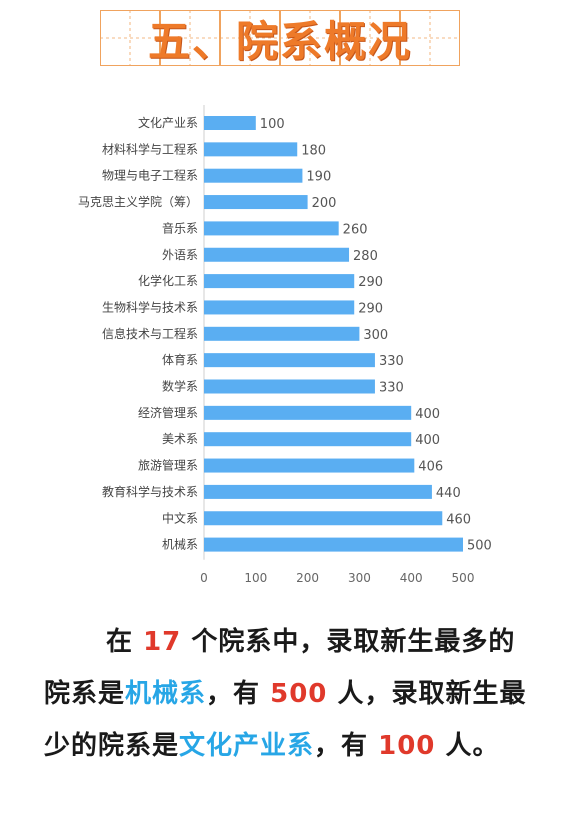  Describe the element at coordinates (472, 746) in the screenshot. I see `summary-text-6: 人。` at that location.